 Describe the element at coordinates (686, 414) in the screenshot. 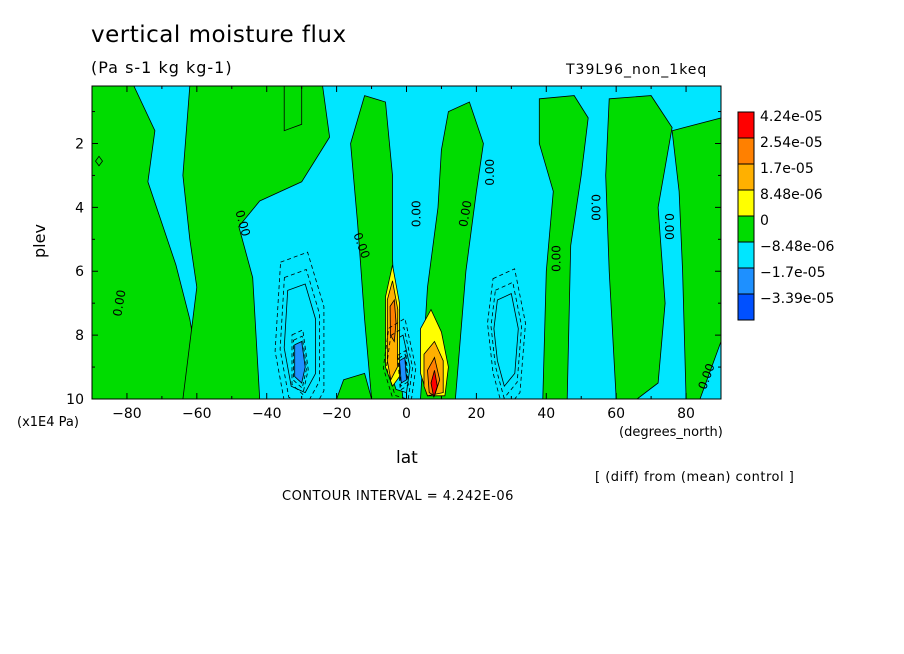

I see `x-tick-label: 80` at that location.